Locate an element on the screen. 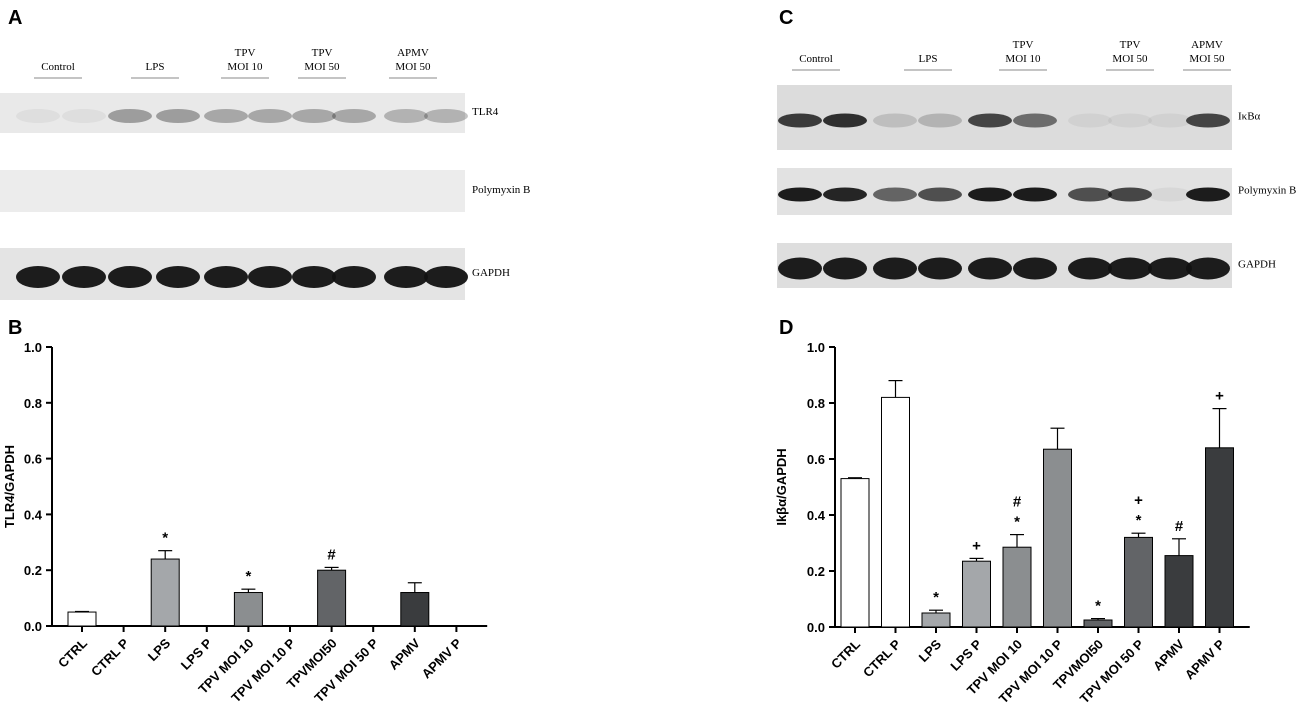  row-label: Polymyxin B is located at coordinates (1267, 191).